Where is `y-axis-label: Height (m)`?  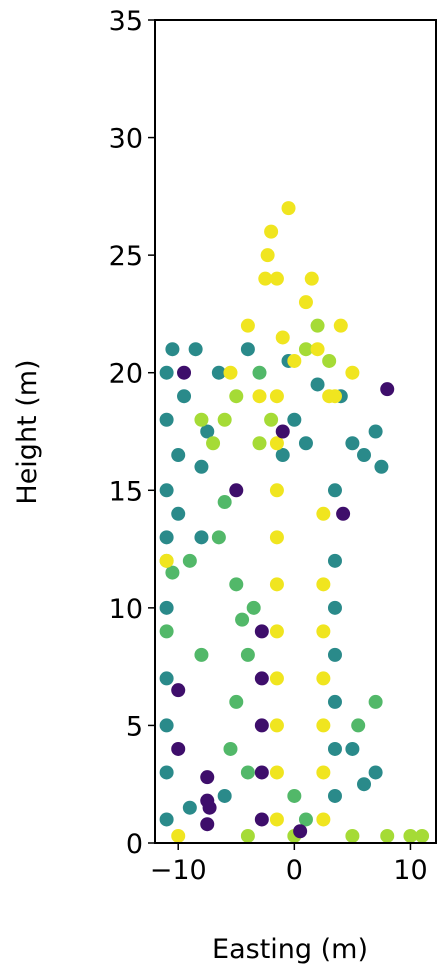 y-axis-label: Height (m) is located at coordinates (27, 431).